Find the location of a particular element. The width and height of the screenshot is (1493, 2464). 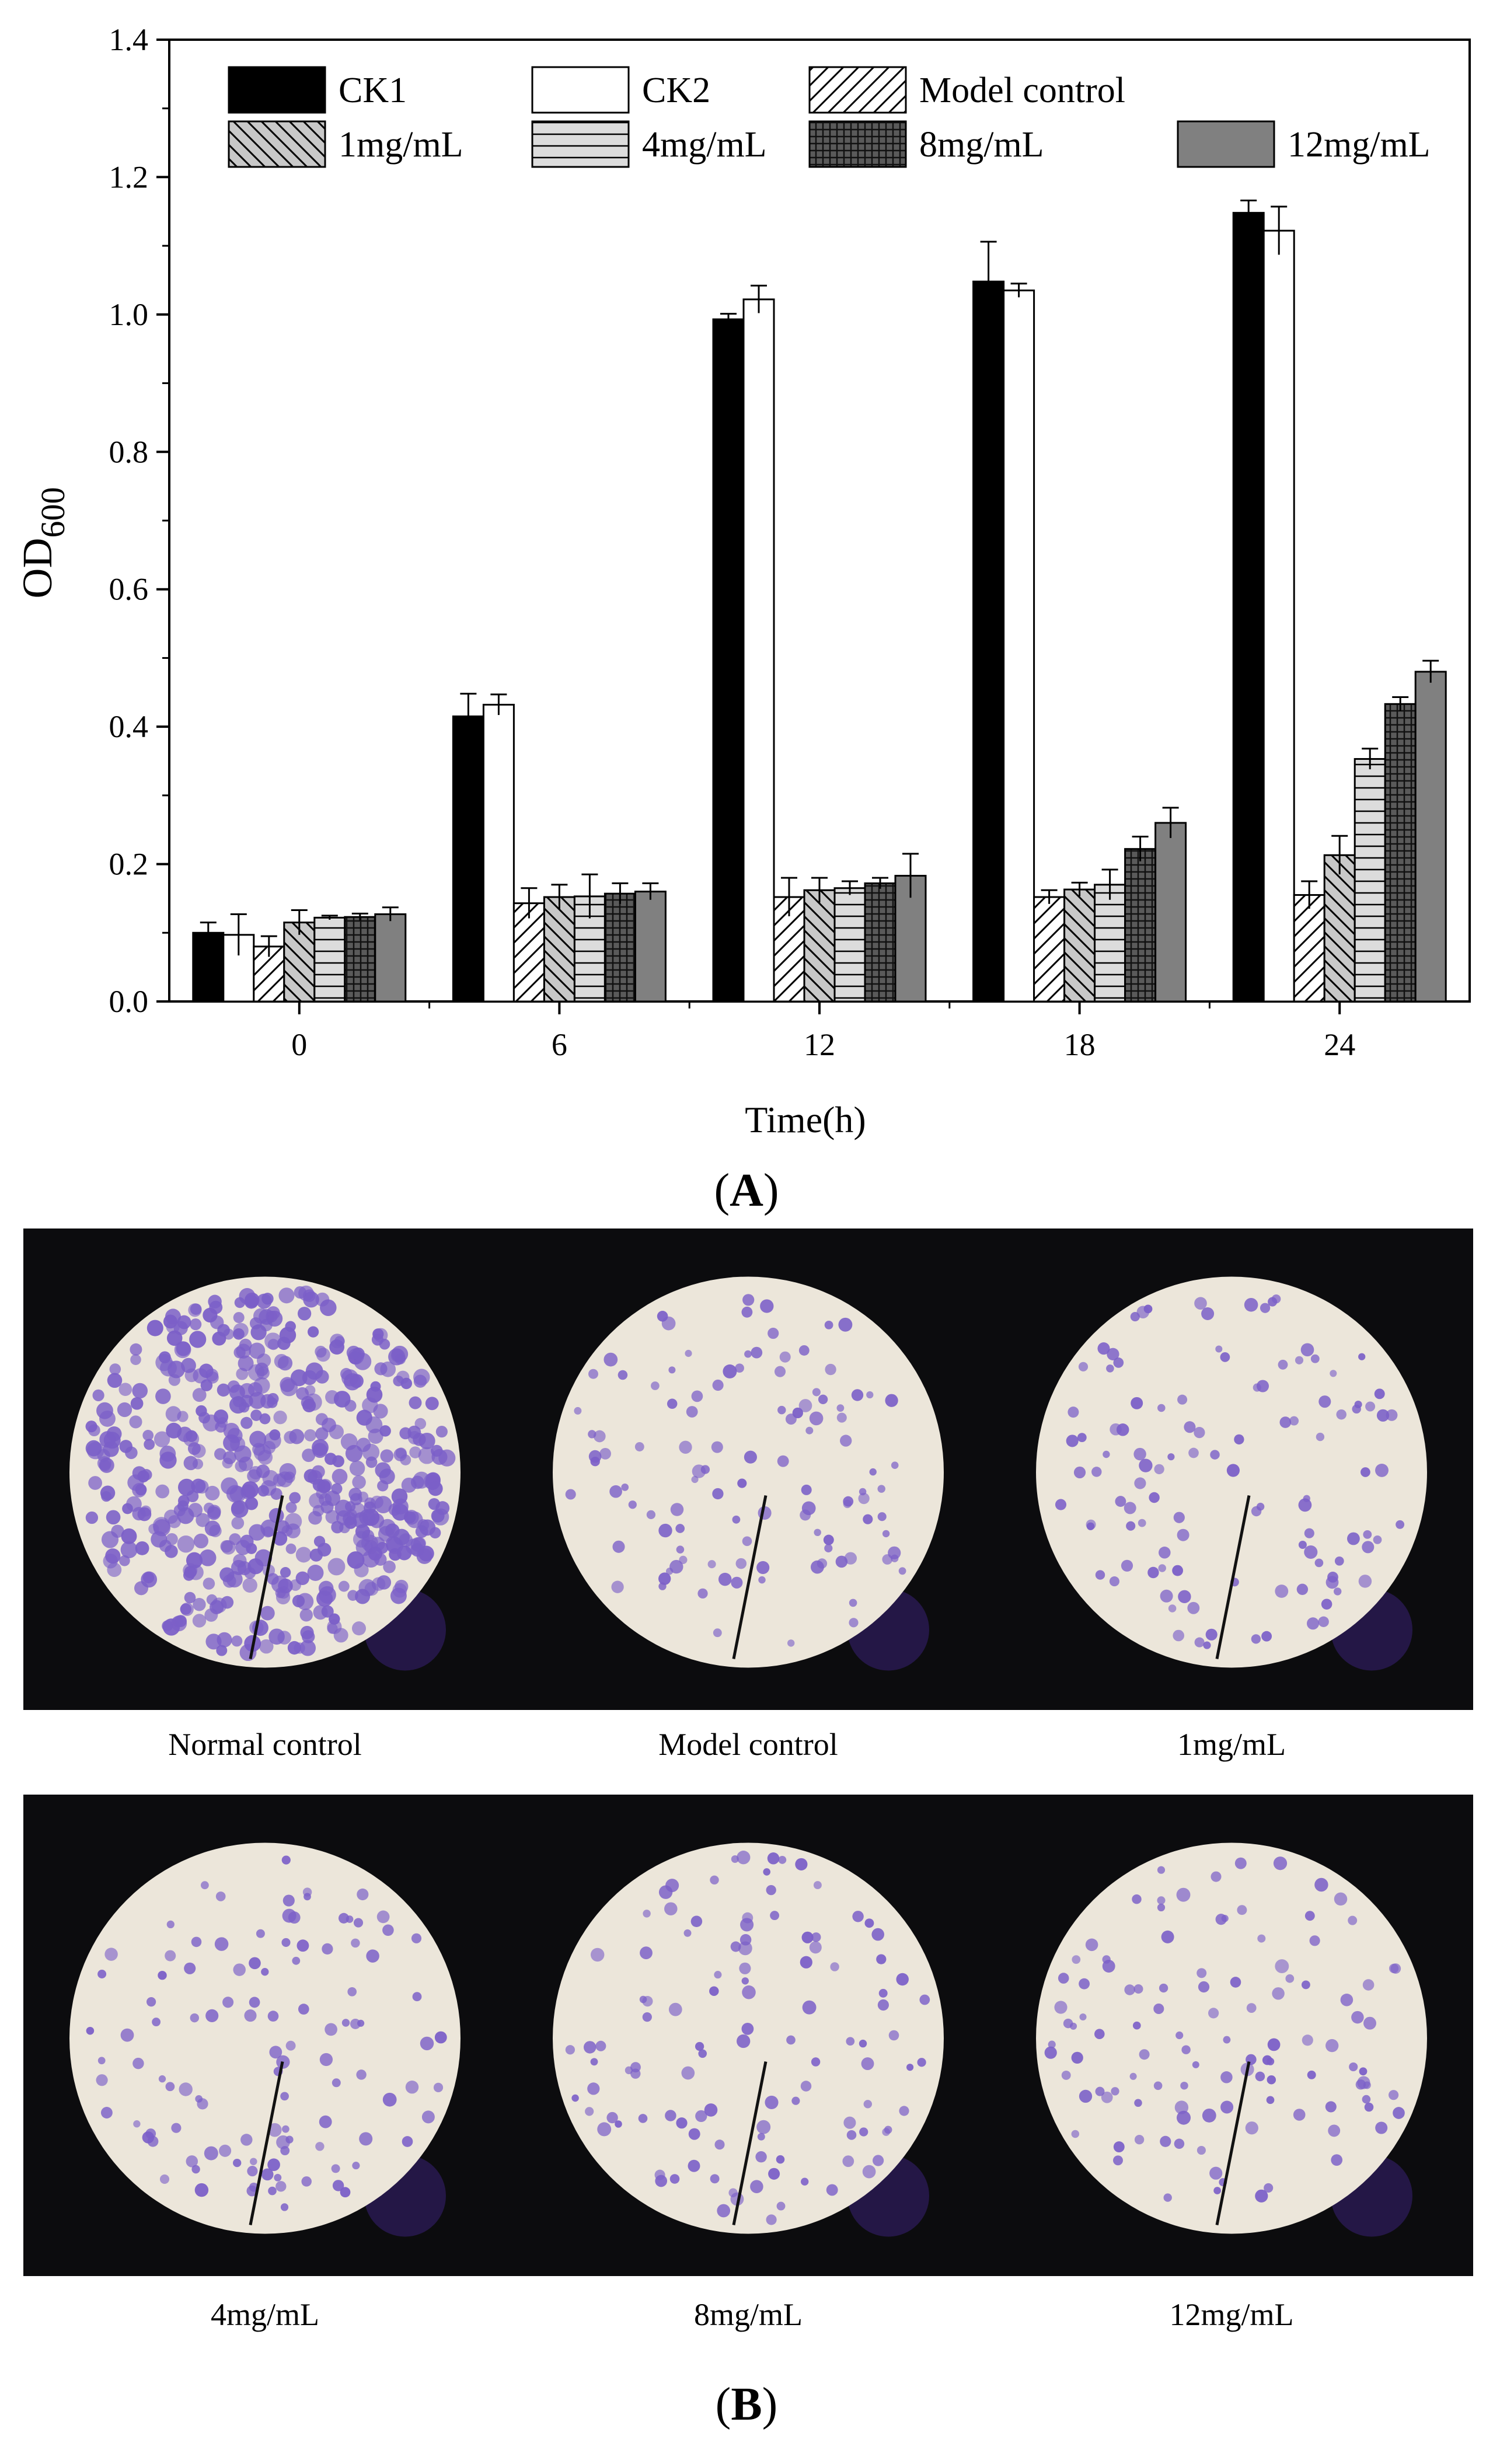

microscopy-caption: 4mg/mL is located at coordinates (265, 2314).